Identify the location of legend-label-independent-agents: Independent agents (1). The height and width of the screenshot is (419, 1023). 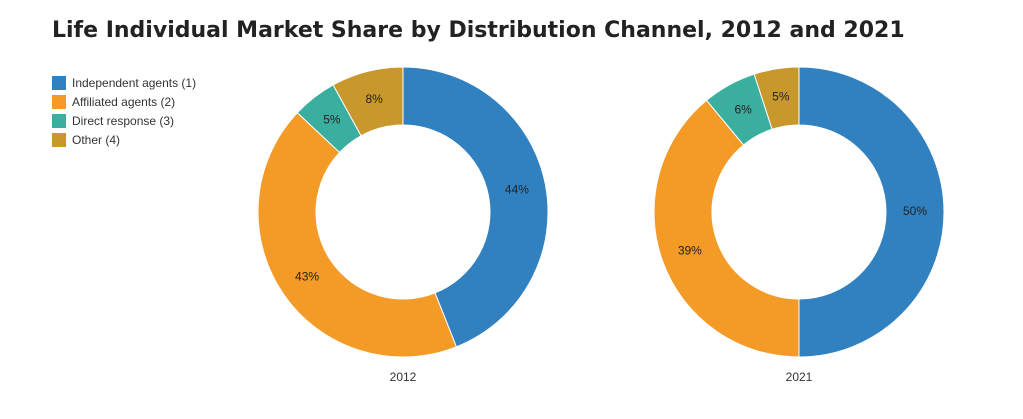
(134, 82).